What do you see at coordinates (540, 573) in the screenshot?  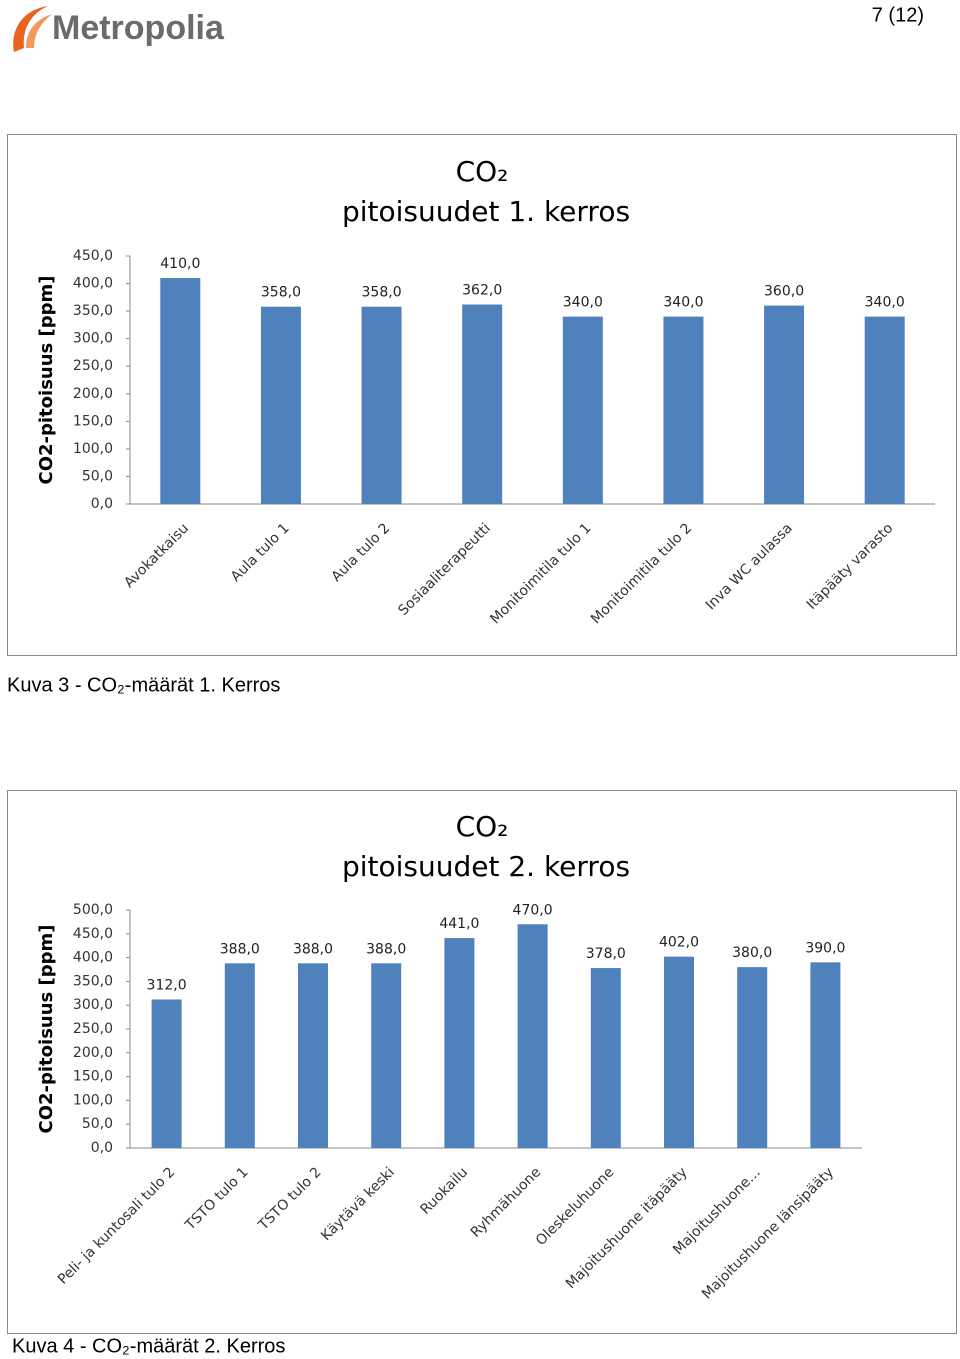 I see `x-tick-label: Monitoimitila tulo 1` at bounding box center [540, 573].